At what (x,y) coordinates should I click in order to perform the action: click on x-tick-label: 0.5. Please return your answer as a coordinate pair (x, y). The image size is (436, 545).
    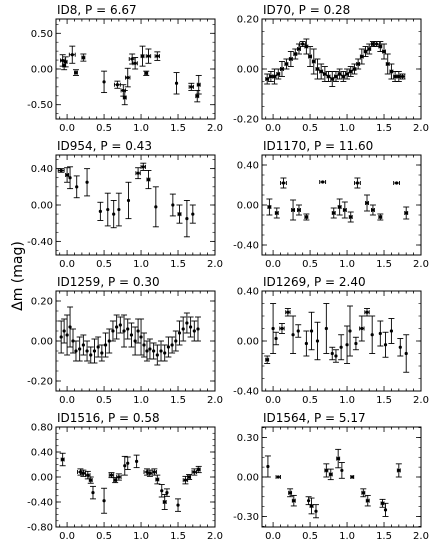
    Looking at the image, I should click on (310, 264).